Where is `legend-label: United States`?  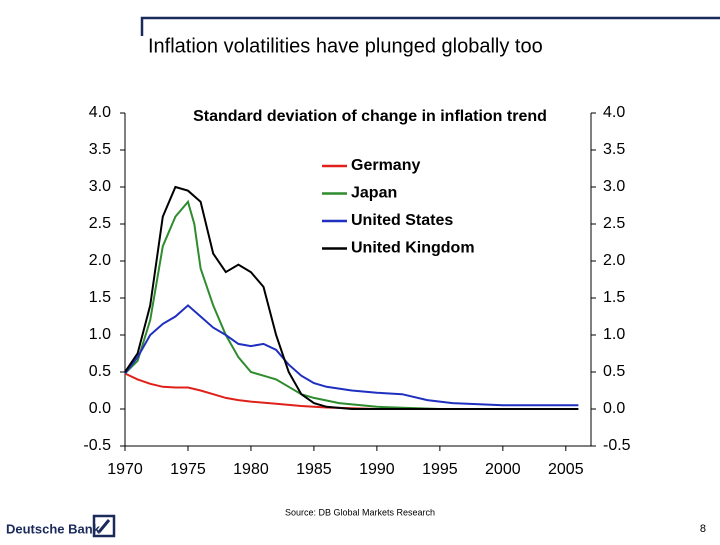 legend-label: United States is located at coordinates (402, 220).